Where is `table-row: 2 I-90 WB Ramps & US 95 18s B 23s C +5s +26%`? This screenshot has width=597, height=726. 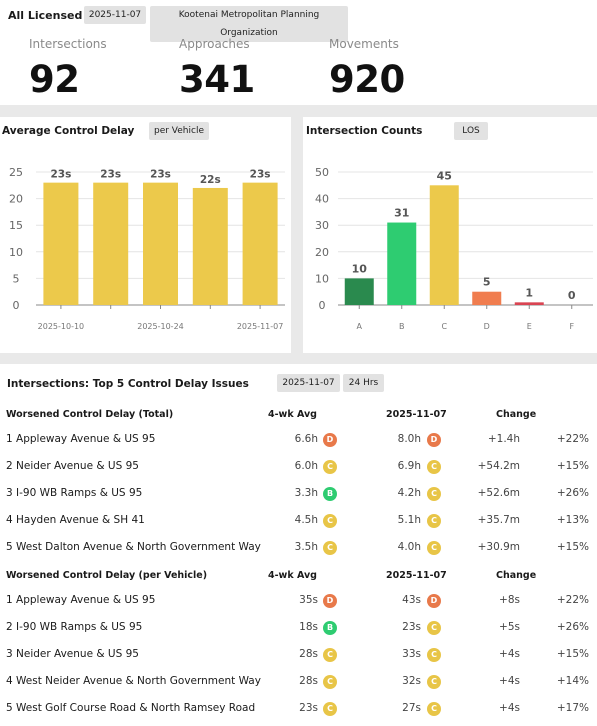
table-row: 2 I-90 WB Ramps & US 95 18s B 23s C +5s +26% is located at coordinates (298, 627).